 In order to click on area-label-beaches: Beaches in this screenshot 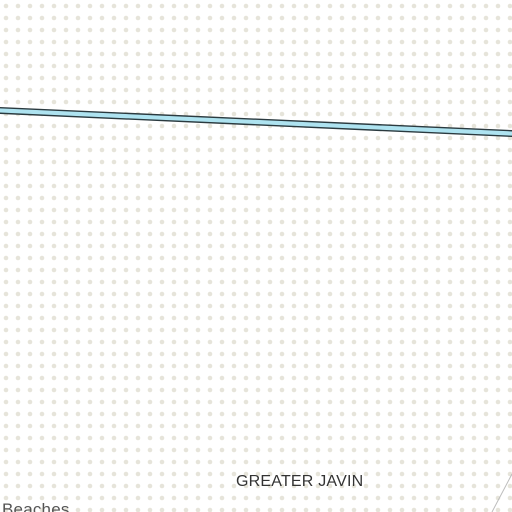, I will do `click(36, 506)`.